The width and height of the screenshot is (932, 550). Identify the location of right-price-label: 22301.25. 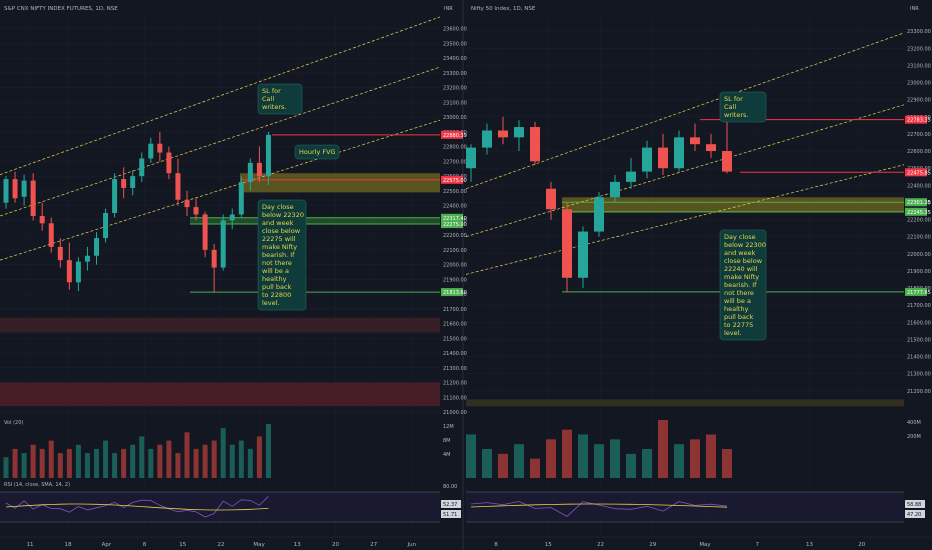
(919, 203).